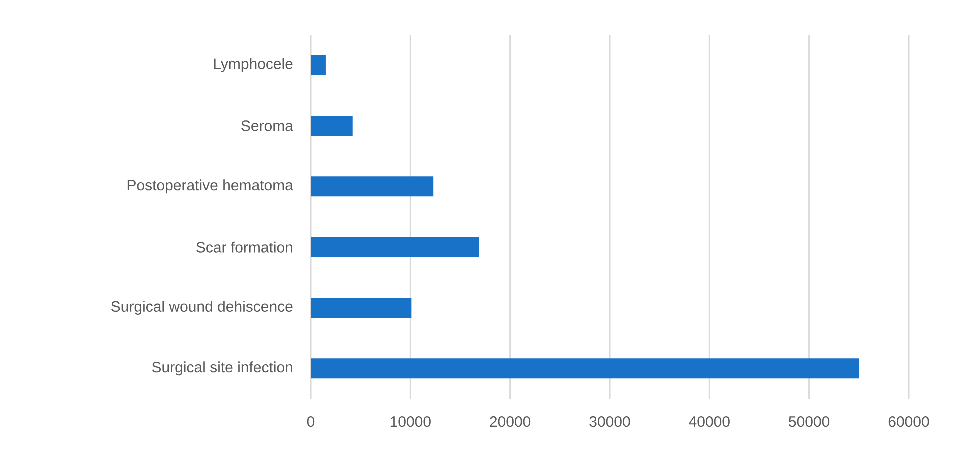  Describe the element at coordinates (410, 422) in the screenshot. I see `x-tick-label: 10000` at that location.